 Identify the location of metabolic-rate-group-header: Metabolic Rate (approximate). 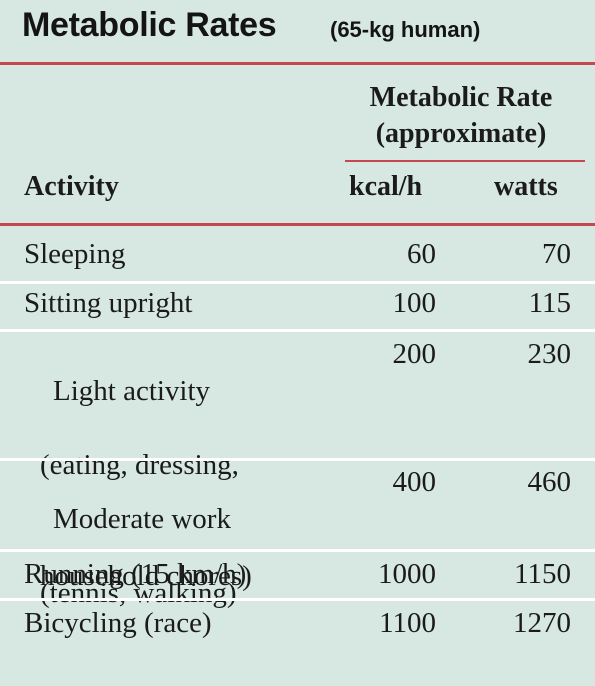
(461, 116).